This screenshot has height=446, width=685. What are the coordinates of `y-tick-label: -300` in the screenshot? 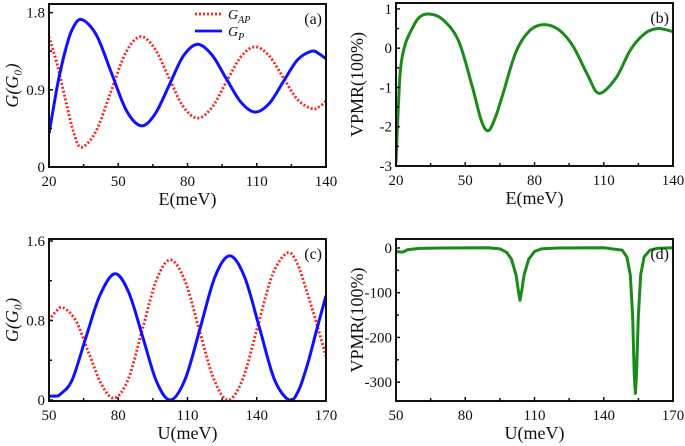 It's located at (379, 383).